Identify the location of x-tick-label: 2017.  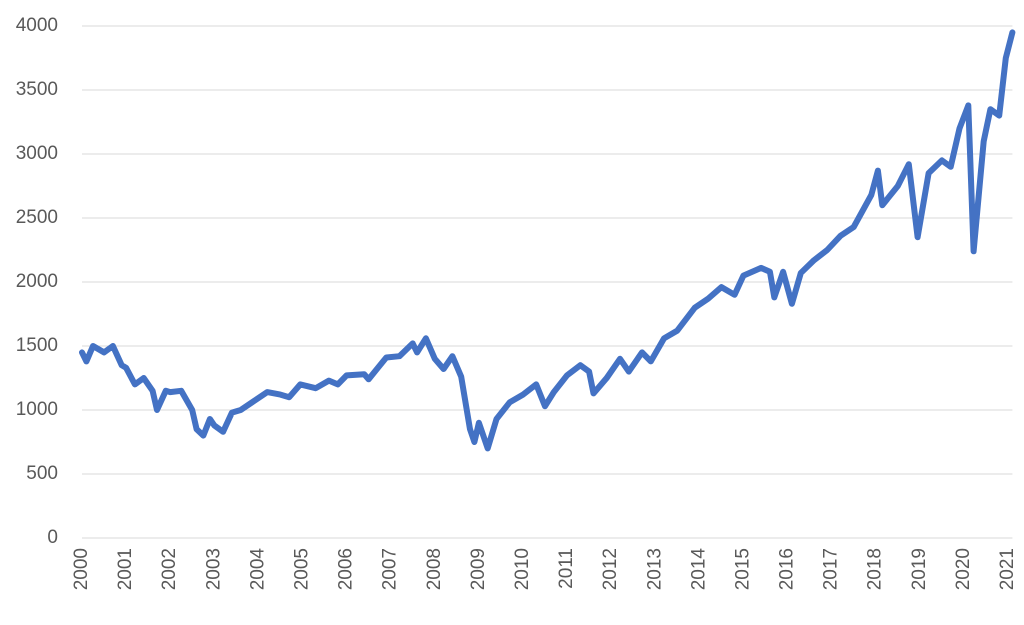
(831, 569).